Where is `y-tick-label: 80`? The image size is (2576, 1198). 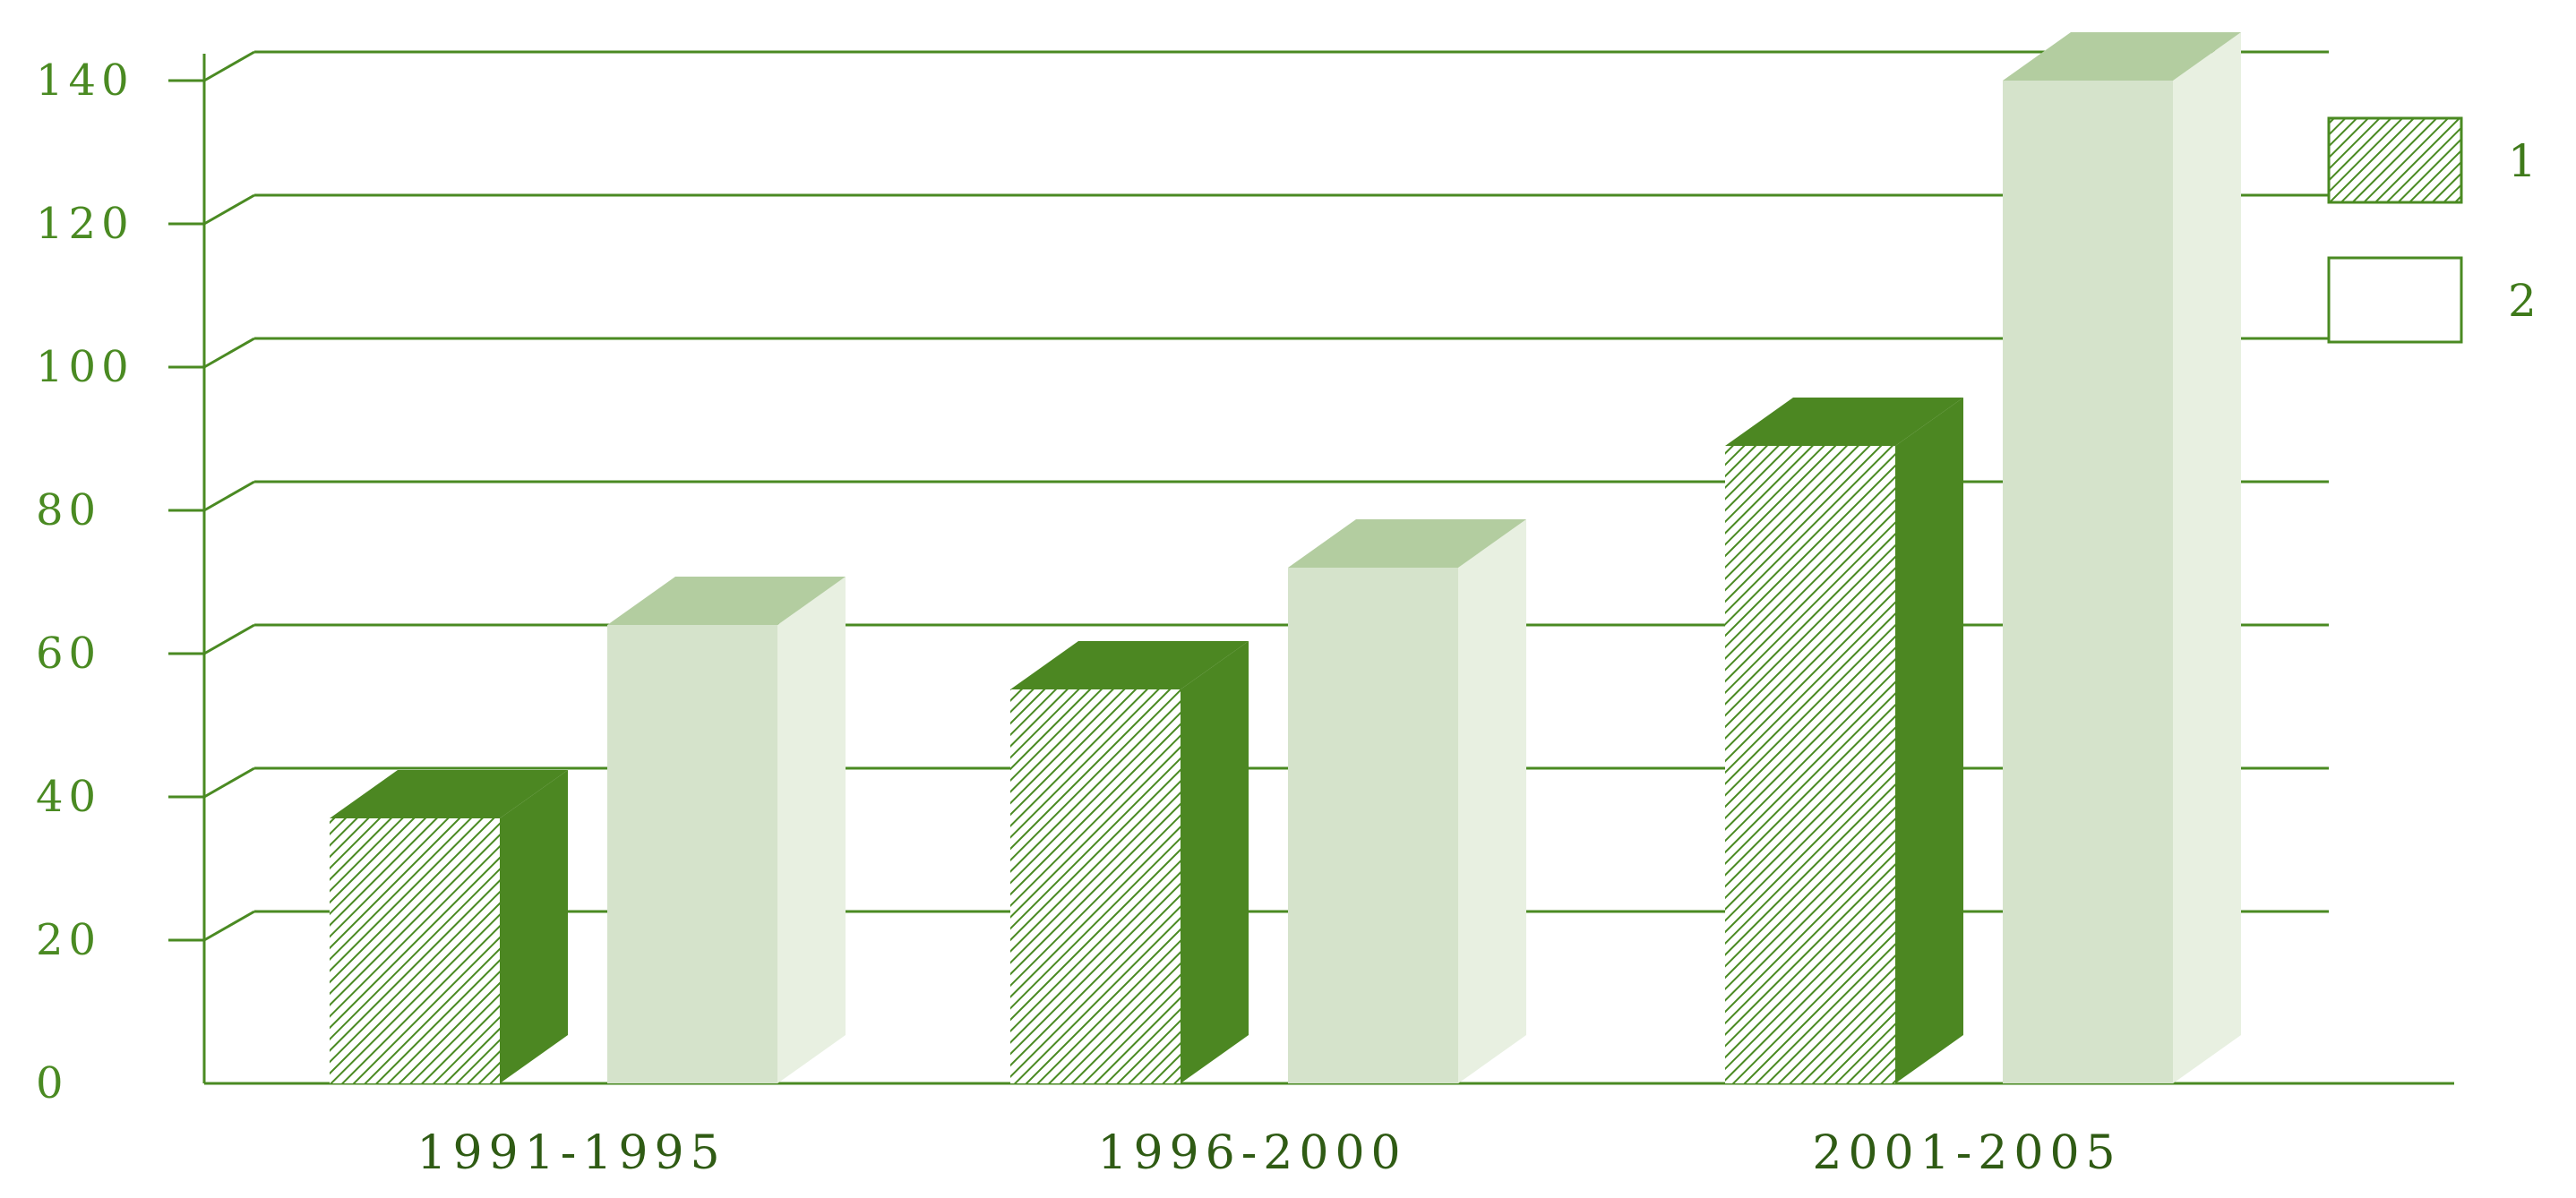
y-tick-label: 80 is located at coordinates (68, 510).